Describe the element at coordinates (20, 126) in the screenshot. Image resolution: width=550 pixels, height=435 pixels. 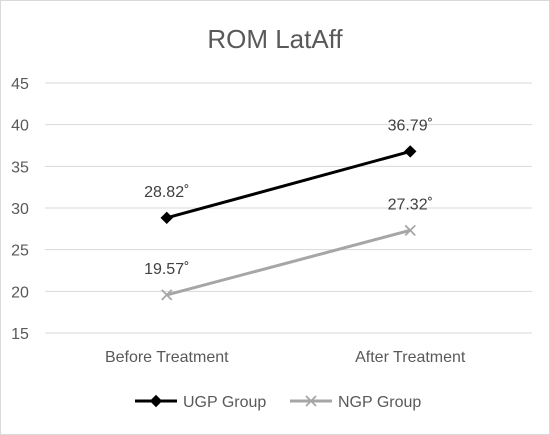
I see `y-tick-label: 40` at that location.